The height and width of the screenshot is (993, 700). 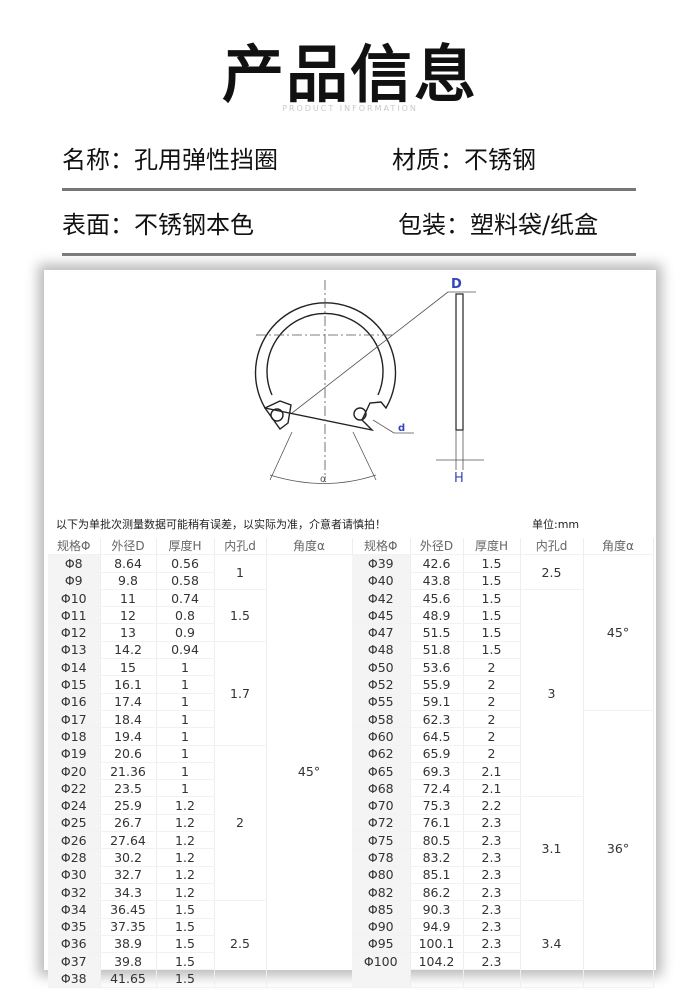 What do you see at coordinates (128, 927) in the screenshot?
I see `outer-diameter-cell: 37.35` at bounding box center [128, 927].